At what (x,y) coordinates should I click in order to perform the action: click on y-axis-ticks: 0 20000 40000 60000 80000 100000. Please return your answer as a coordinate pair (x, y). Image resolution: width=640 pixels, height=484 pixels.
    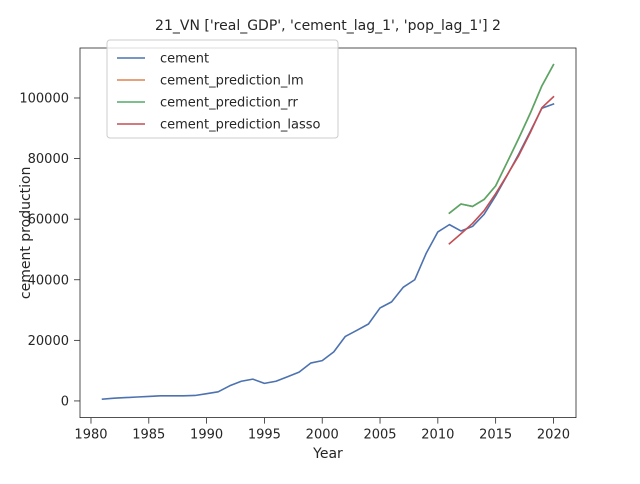
    Looking at the image, I should click on (49, 250).